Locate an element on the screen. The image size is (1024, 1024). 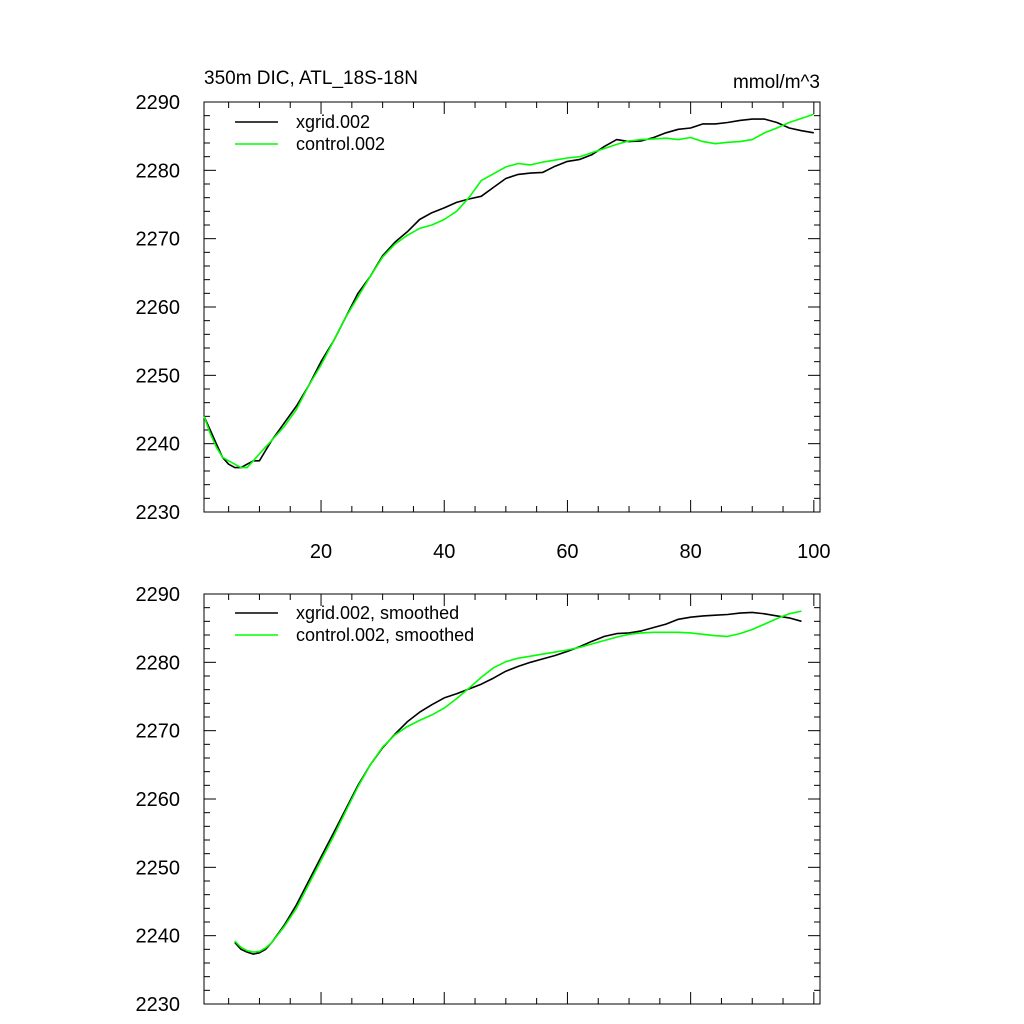
chart-title: 350m DIC, ATL_18S-18N is located at coordinates (311, 78).